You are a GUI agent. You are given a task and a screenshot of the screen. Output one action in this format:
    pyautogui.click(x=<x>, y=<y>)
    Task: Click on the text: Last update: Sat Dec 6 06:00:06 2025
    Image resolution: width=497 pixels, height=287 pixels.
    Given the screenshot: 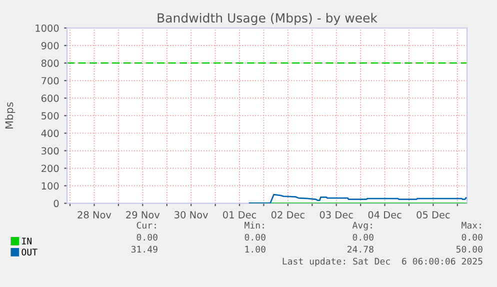 What is the action you would take?
    pyautogui.click(x=382, y=262)
    